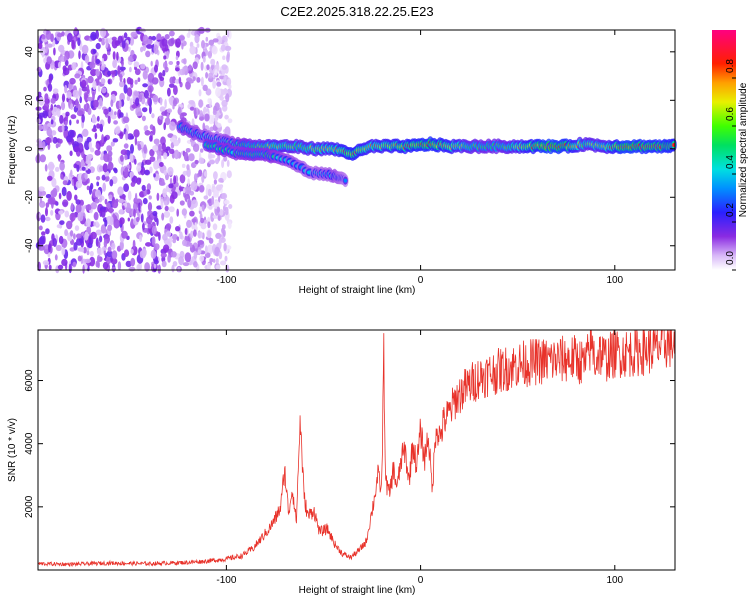  What do you see at coordinates (421, 580) in the screenshot?
I see `snr-xtick-label: 0` at bounding box center [421, 580].